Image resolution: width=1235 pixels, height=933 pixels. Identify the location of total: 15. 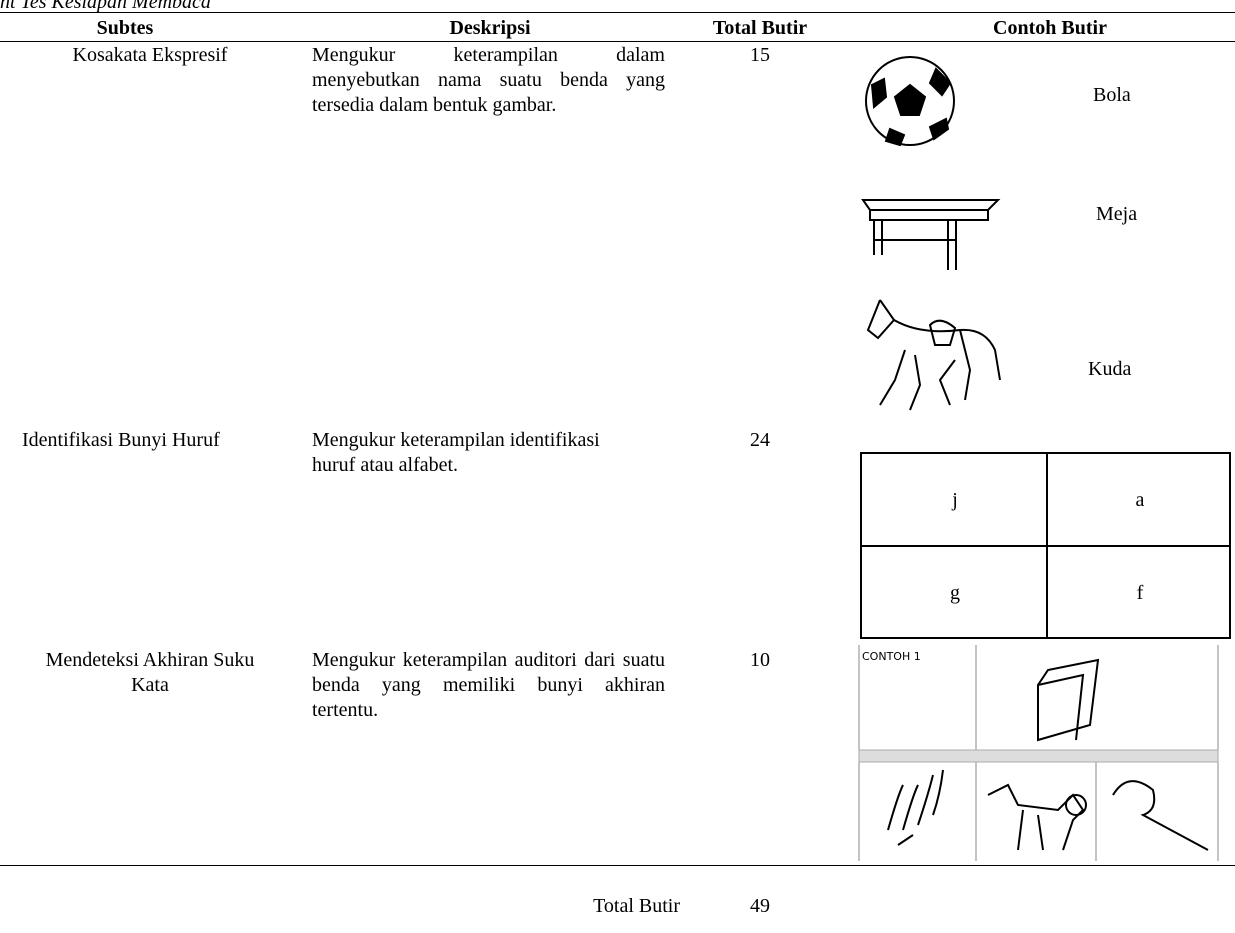
(760, 55).